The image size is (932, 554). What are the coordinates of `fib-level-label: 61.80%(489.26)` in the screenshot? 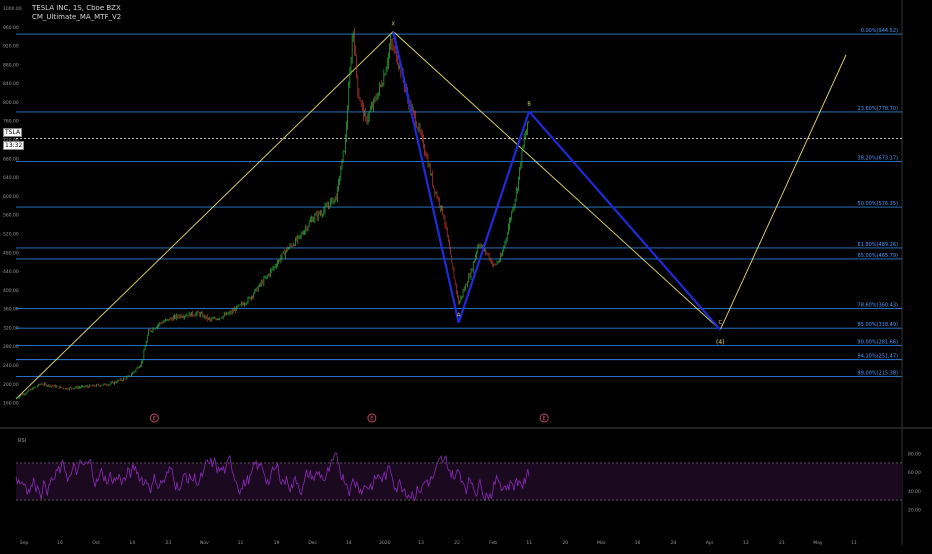 It's located at (878, 245).